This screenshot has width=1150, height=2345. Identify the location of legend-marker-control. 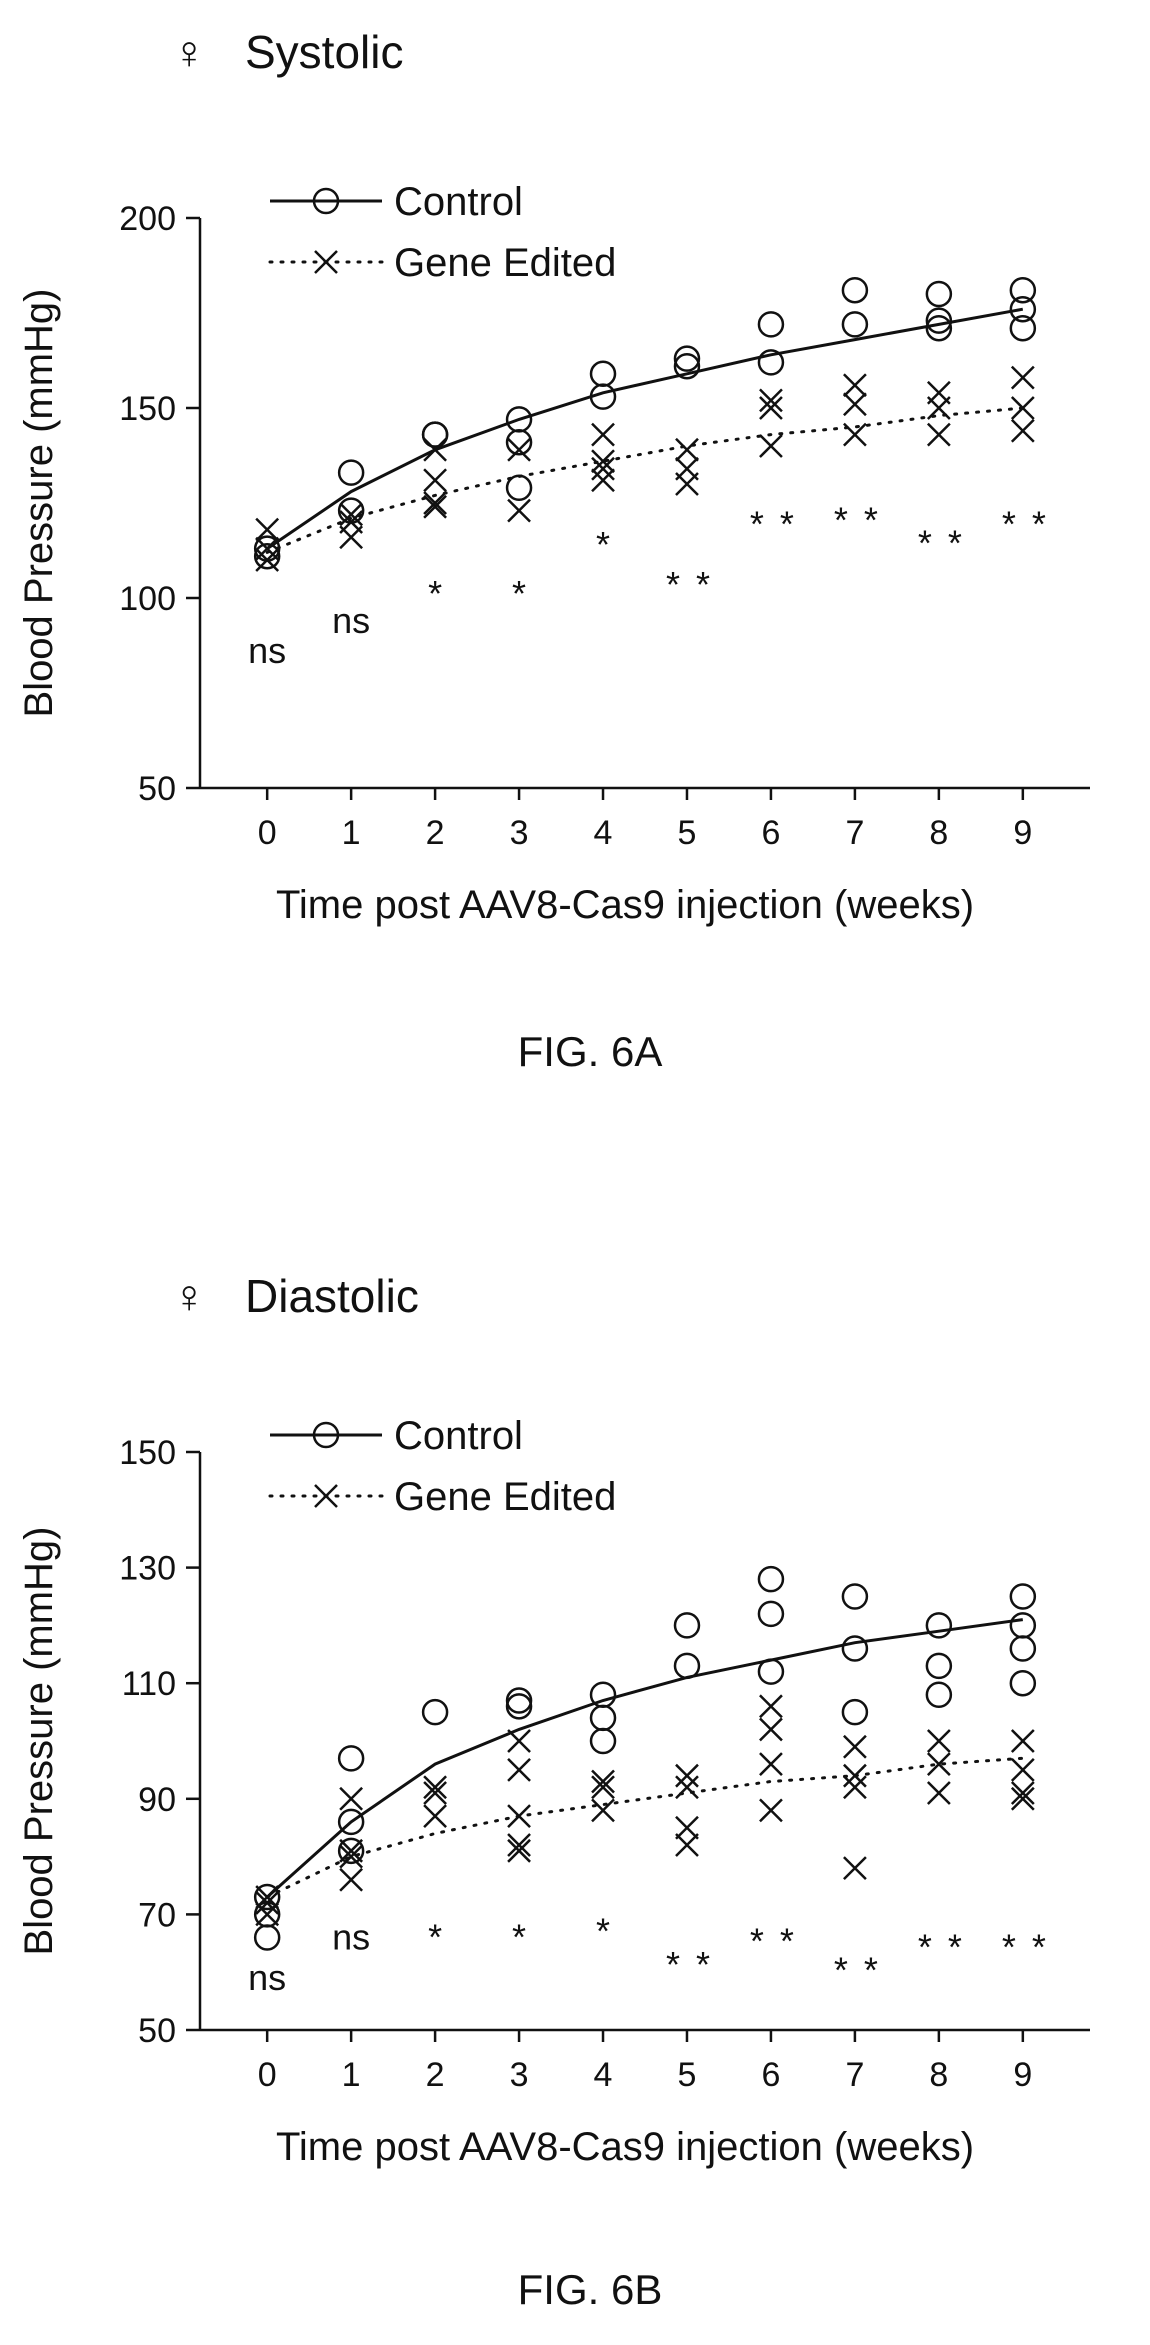
(326, 1435).